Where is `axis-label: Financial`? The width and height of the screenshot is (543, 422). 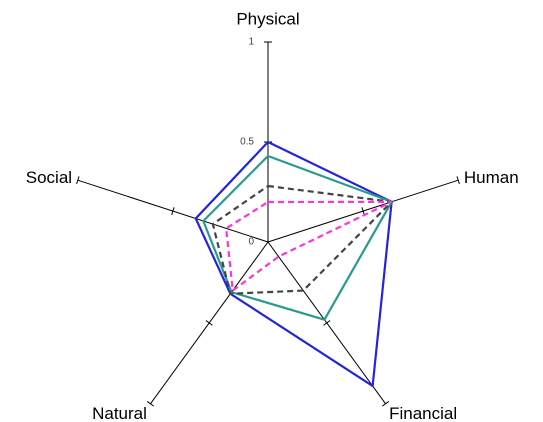 axis-label: Financial is located at coordinates (423, 413).